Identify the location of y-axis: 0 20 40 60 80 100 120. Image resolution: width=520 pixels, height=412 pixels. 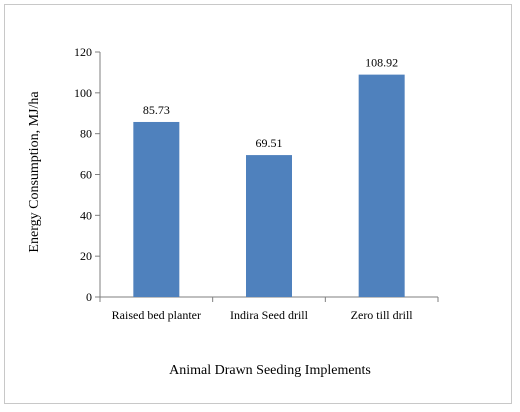
(87, 174).